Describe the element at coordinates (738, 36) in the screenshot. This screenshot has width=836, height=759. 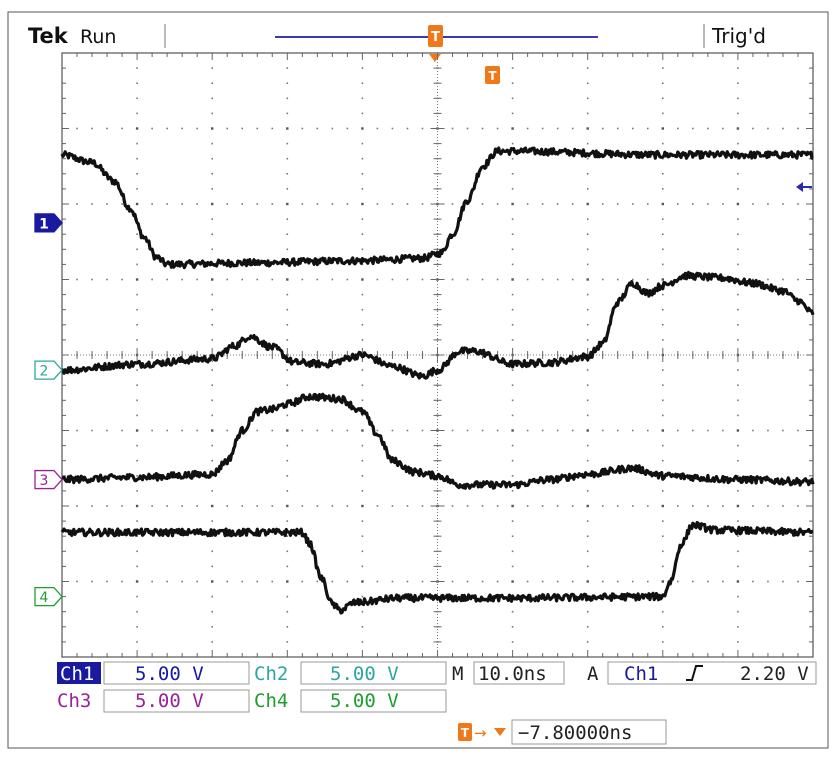
I see `trigger-status: Trig'd` at that location.